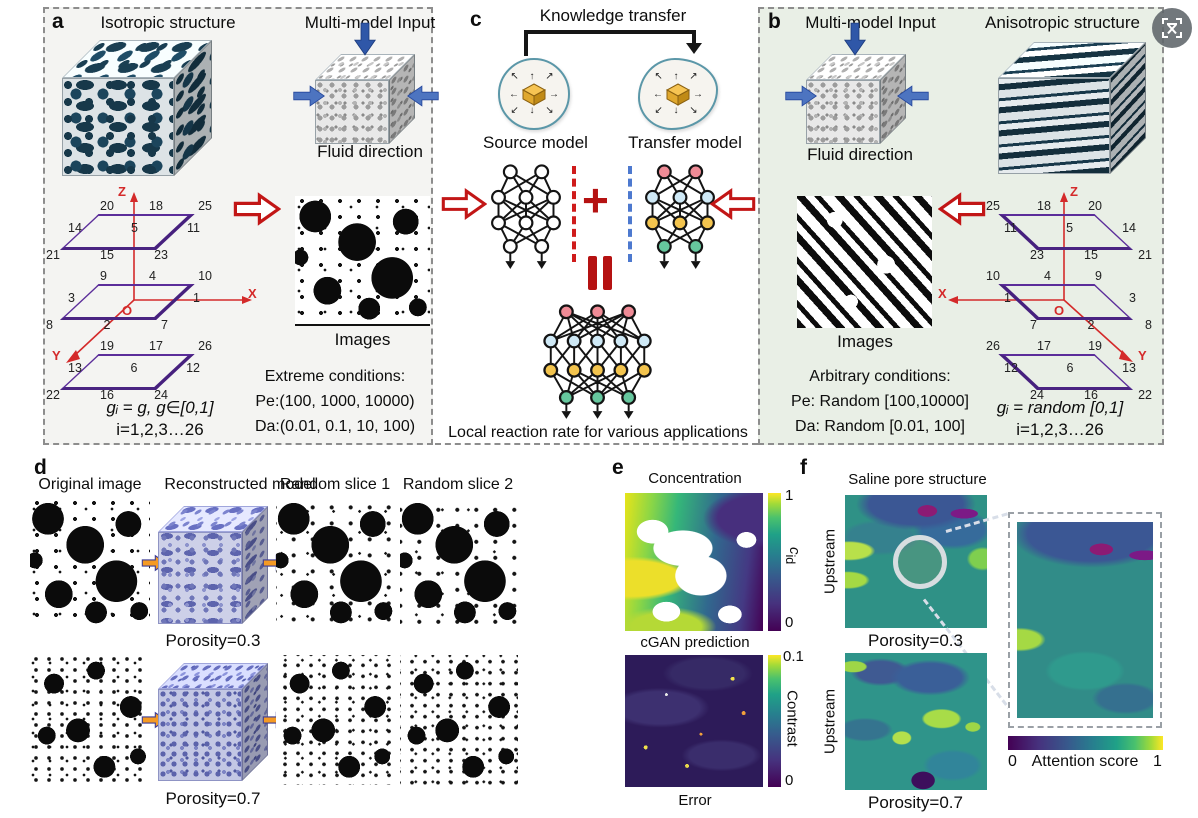  What do you see at coordinates (335, 484) in the screenshot?
I see `panel-d-header-2: Random slice 1` at bounding box center [335, 484].